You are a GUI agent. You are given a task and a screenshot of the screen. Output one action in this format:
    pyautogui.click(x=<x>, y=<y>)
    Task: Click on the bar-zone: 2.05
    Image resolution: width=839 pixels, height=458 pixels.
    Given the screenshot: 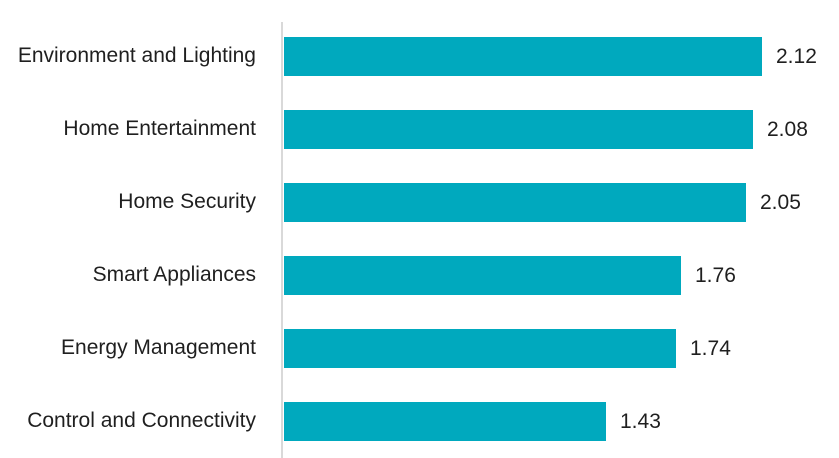 What is the action you would take?
    pyautogui.click(x=542, y=202)
    